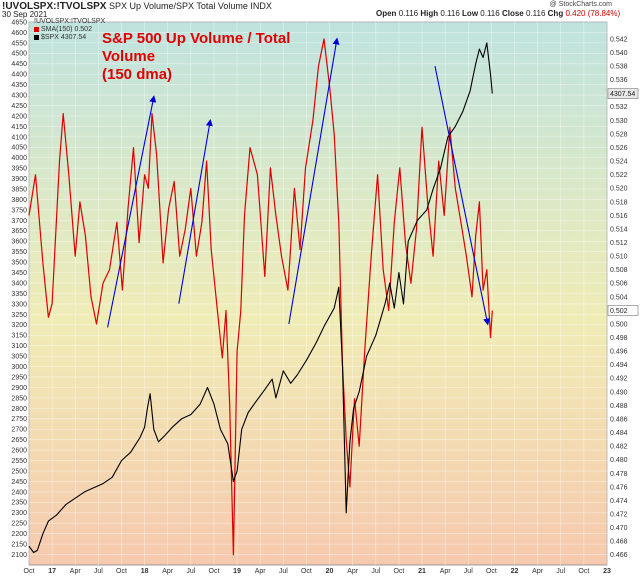  What do you see at coordinates (19, 221) in the screenshot?
I see `left-tick-label: 3700` at bounding box center [19, 221].